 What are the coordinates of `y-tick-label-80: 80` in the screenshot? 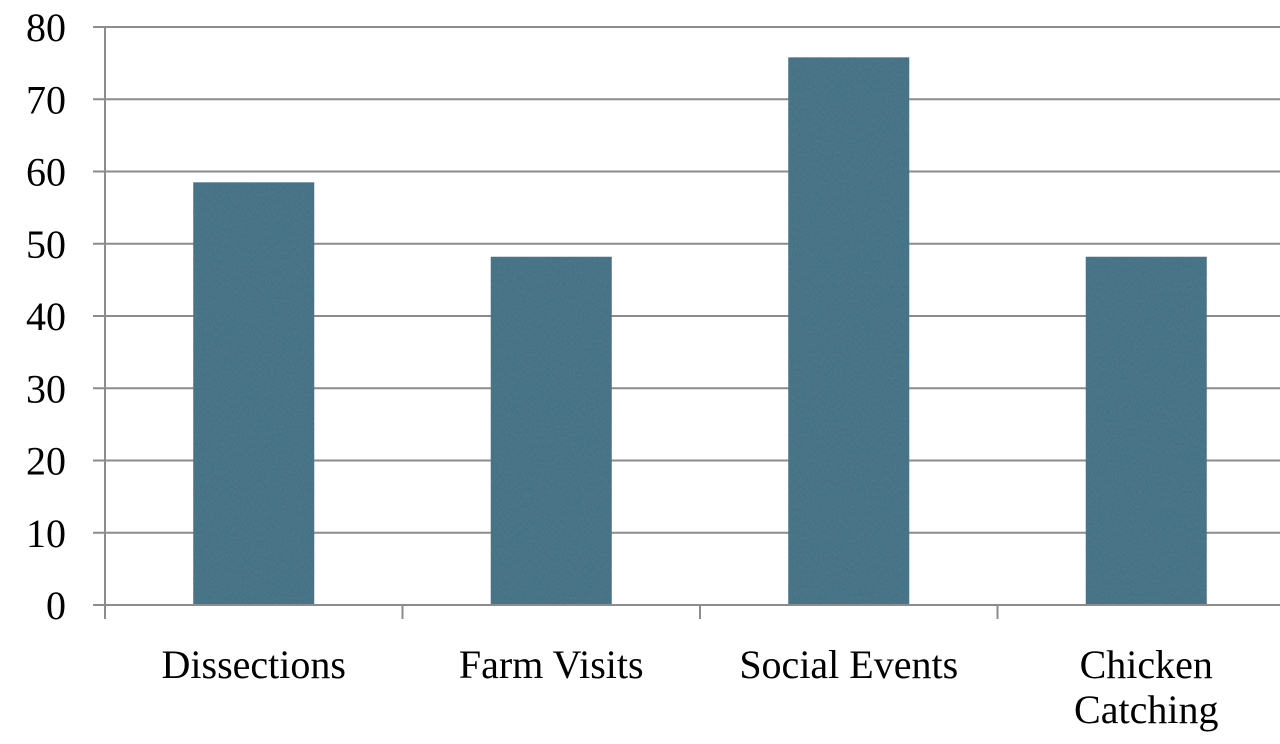 It's located at (46, 27).